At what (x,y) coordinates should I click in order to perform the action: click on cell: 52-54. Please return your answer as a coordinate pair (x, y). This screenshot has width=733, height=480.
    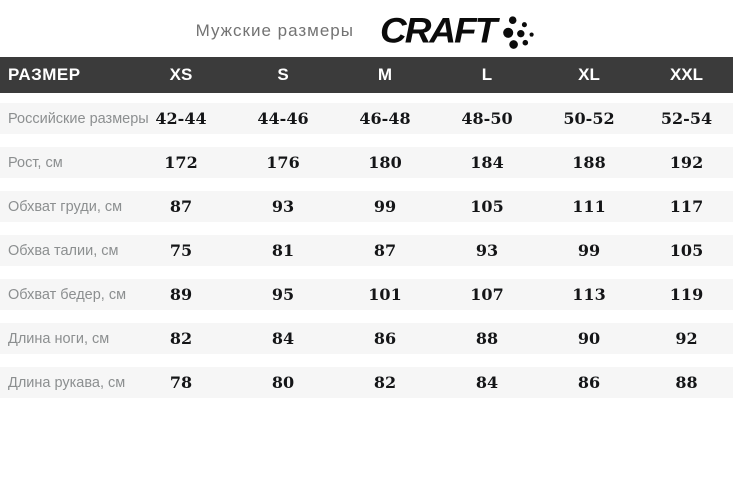
    Looking at the image, I should click on (686, 118).